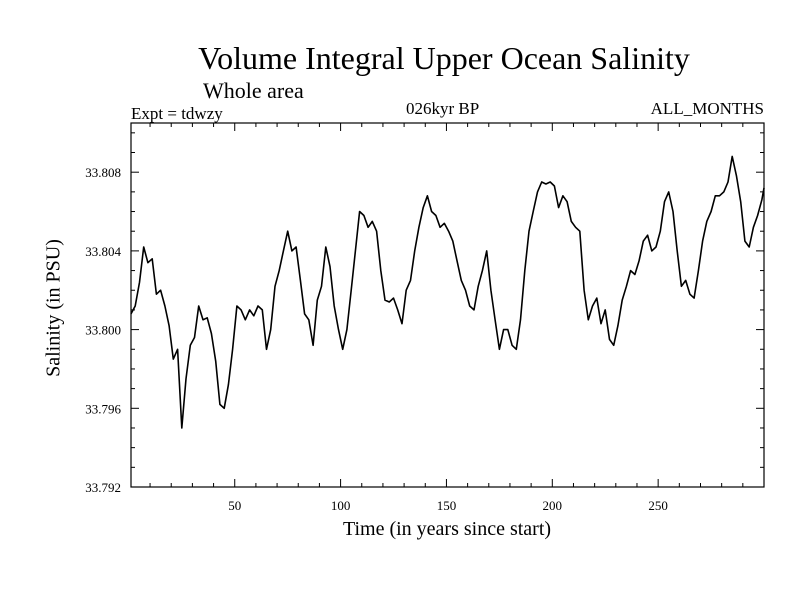 The height and width of the screenshot is (600, 800). I want to click on x-tick-label: 100, so click(341, 505).